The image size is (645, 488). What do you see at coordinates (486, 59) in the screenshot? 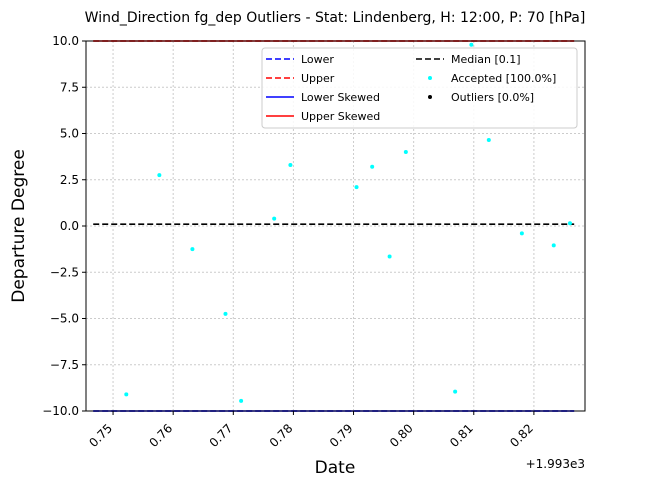
I see `legend-label-median-0-1: Median [0.1]` at bounding box center [486, 59].